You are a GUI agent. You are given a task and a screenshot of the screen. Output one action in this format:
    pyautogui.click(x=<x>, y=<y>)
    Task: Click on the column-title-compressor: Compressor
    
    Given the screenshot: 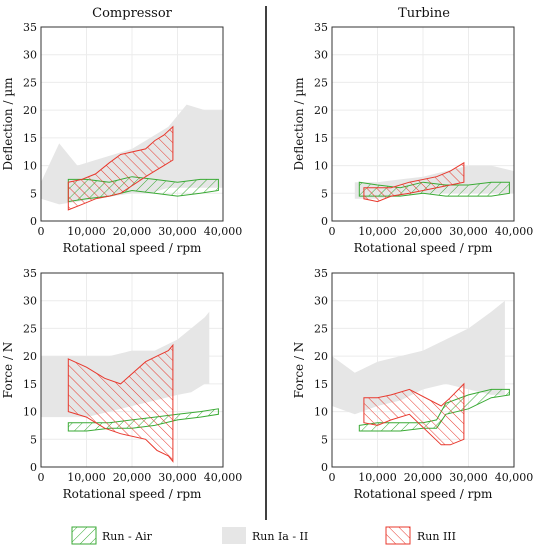 What is the action you would take?
    pyautogui.click(x=132, y=13)
    